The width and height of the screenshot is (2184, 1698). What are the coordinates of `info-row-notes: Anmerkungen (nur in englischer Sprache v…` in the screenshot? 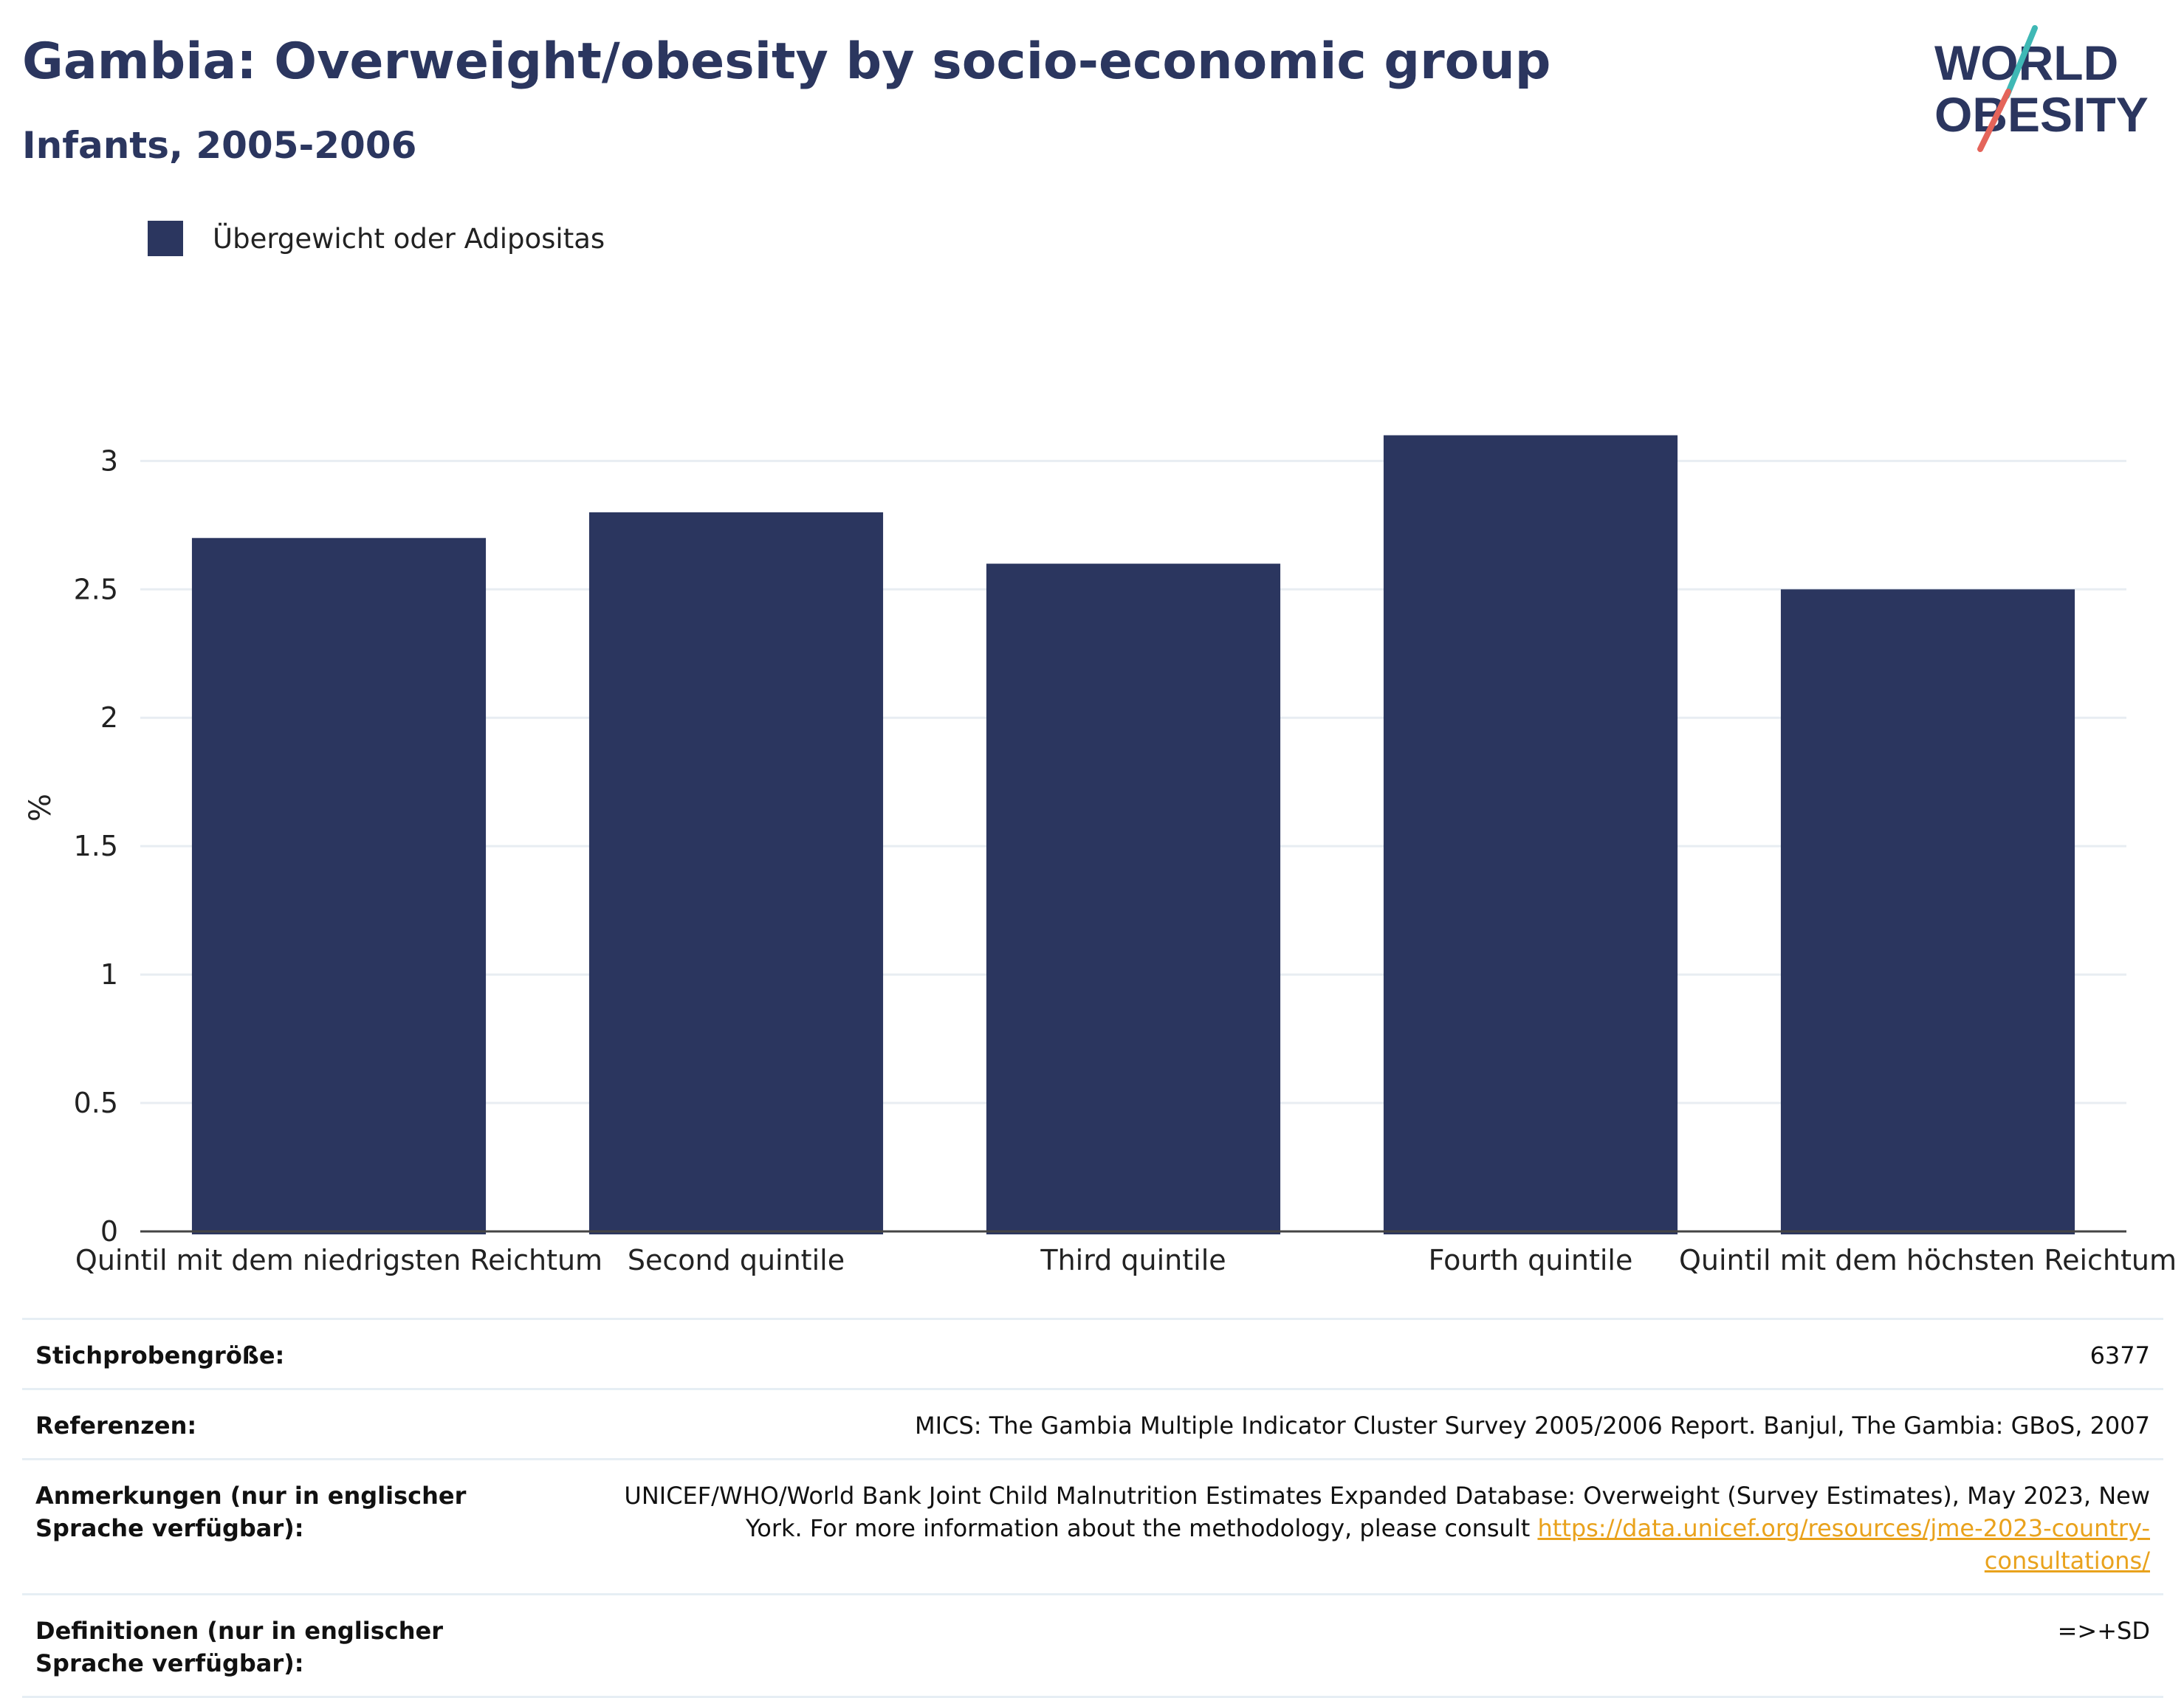 It's located at (1093, 1526).